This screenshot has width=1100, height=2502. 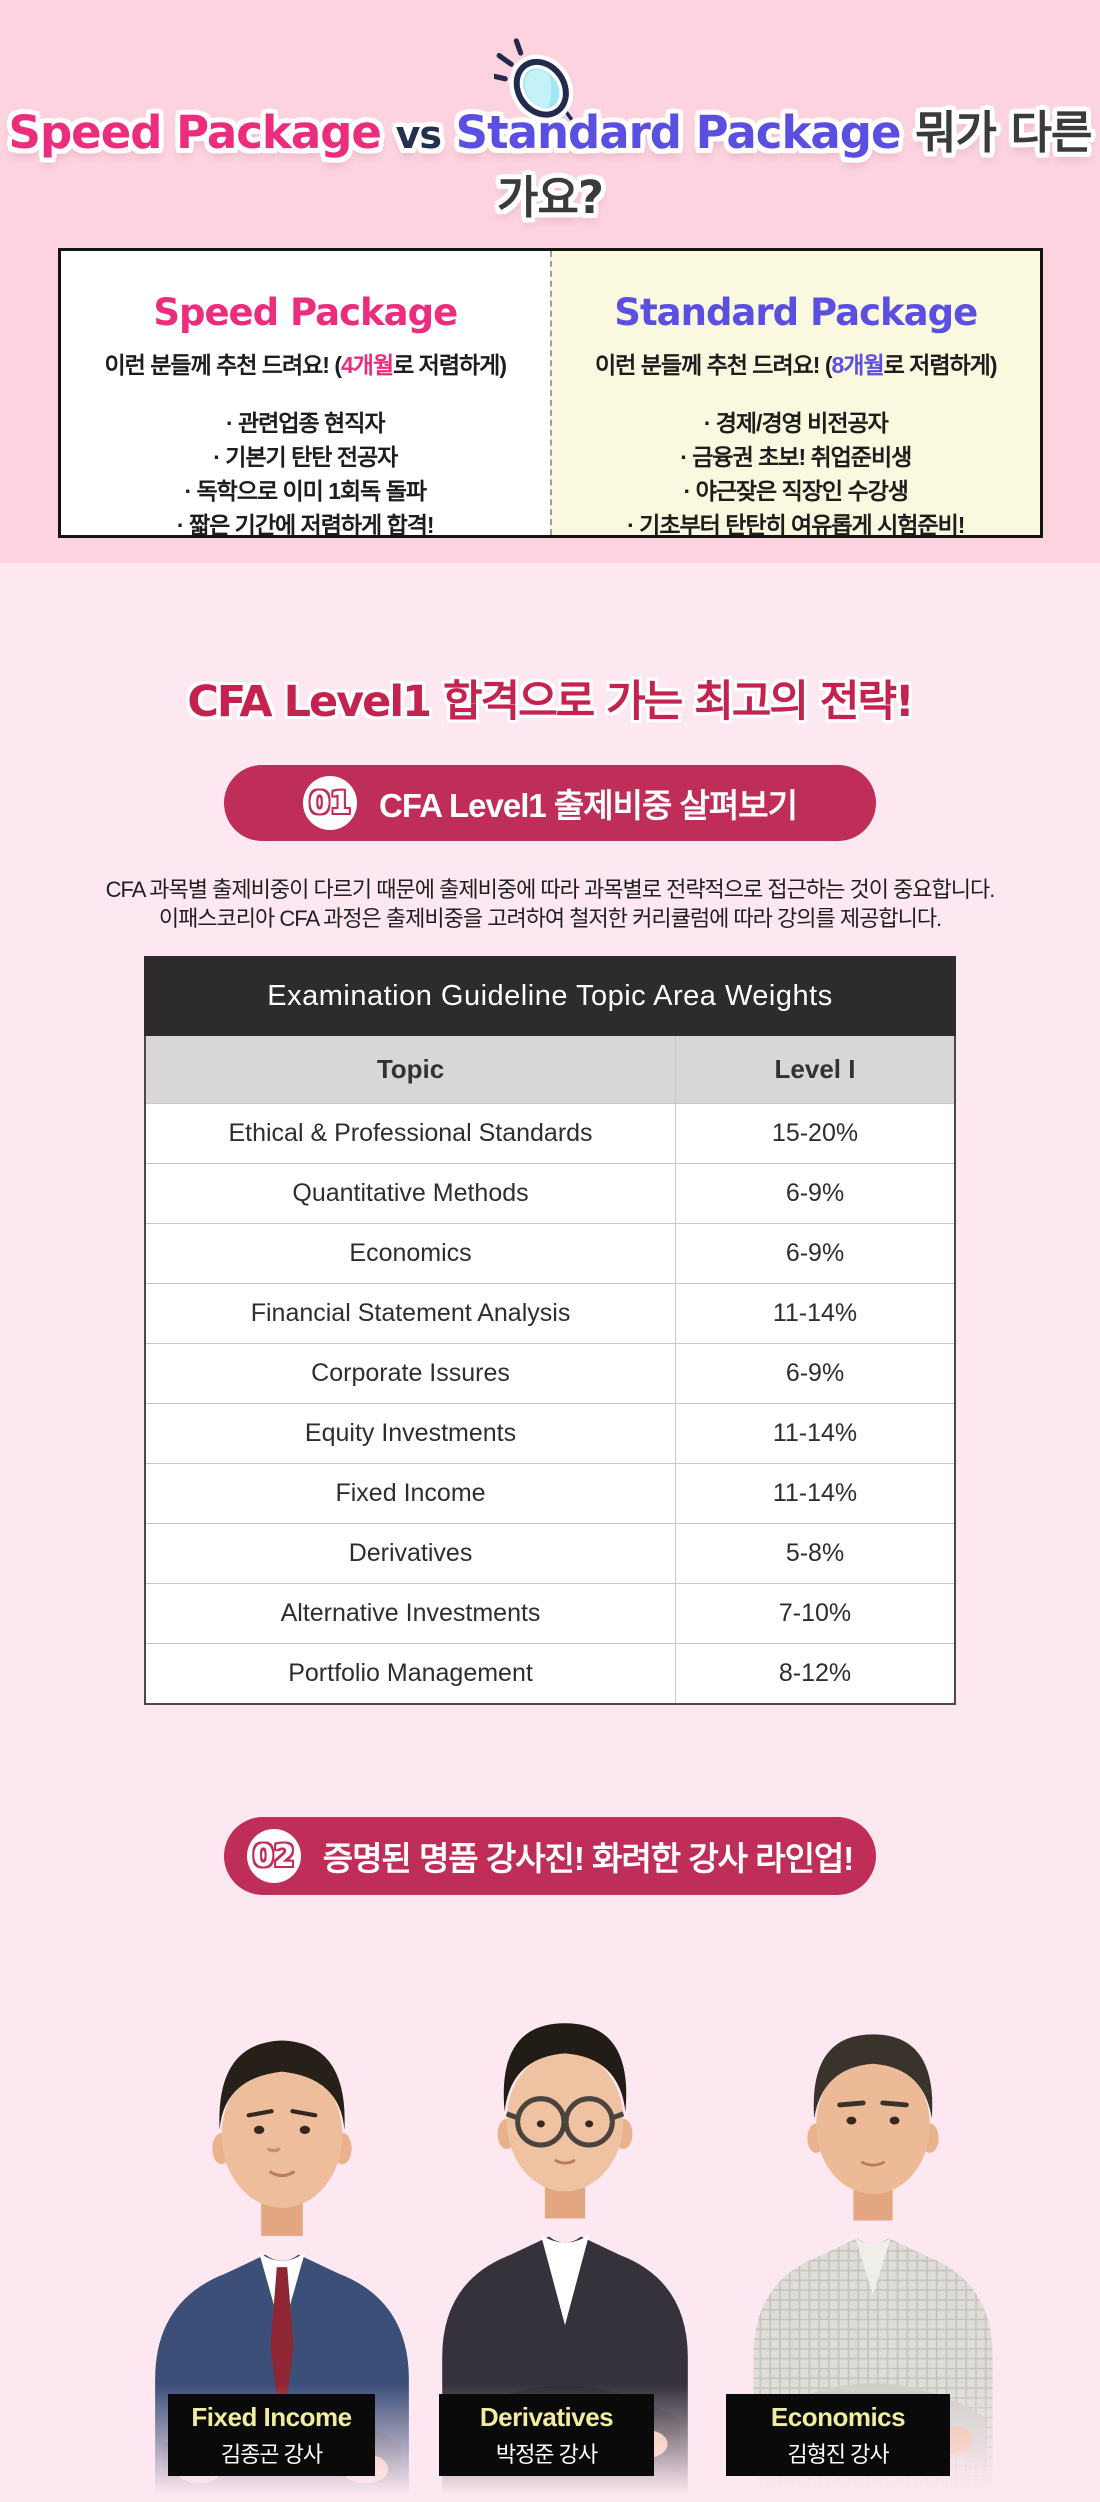 What do you see at coordinates (550, 1373) in the screenshot?
I see `table-row: Corporate Issures 6-9%` at bounding box center [550, 1373].